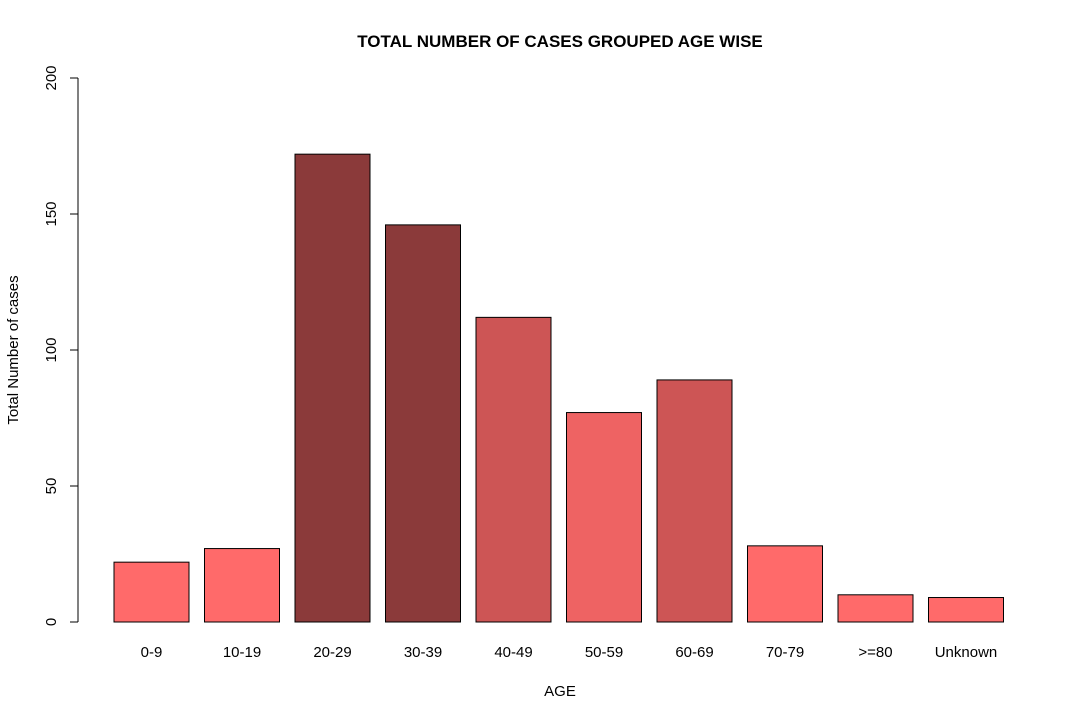 The height and width of the screenshot is (720, 1080). I want to click on chart-title: TOTAL NUMBER OF CASES GROUPED AGE WISE, so click(560, 41).